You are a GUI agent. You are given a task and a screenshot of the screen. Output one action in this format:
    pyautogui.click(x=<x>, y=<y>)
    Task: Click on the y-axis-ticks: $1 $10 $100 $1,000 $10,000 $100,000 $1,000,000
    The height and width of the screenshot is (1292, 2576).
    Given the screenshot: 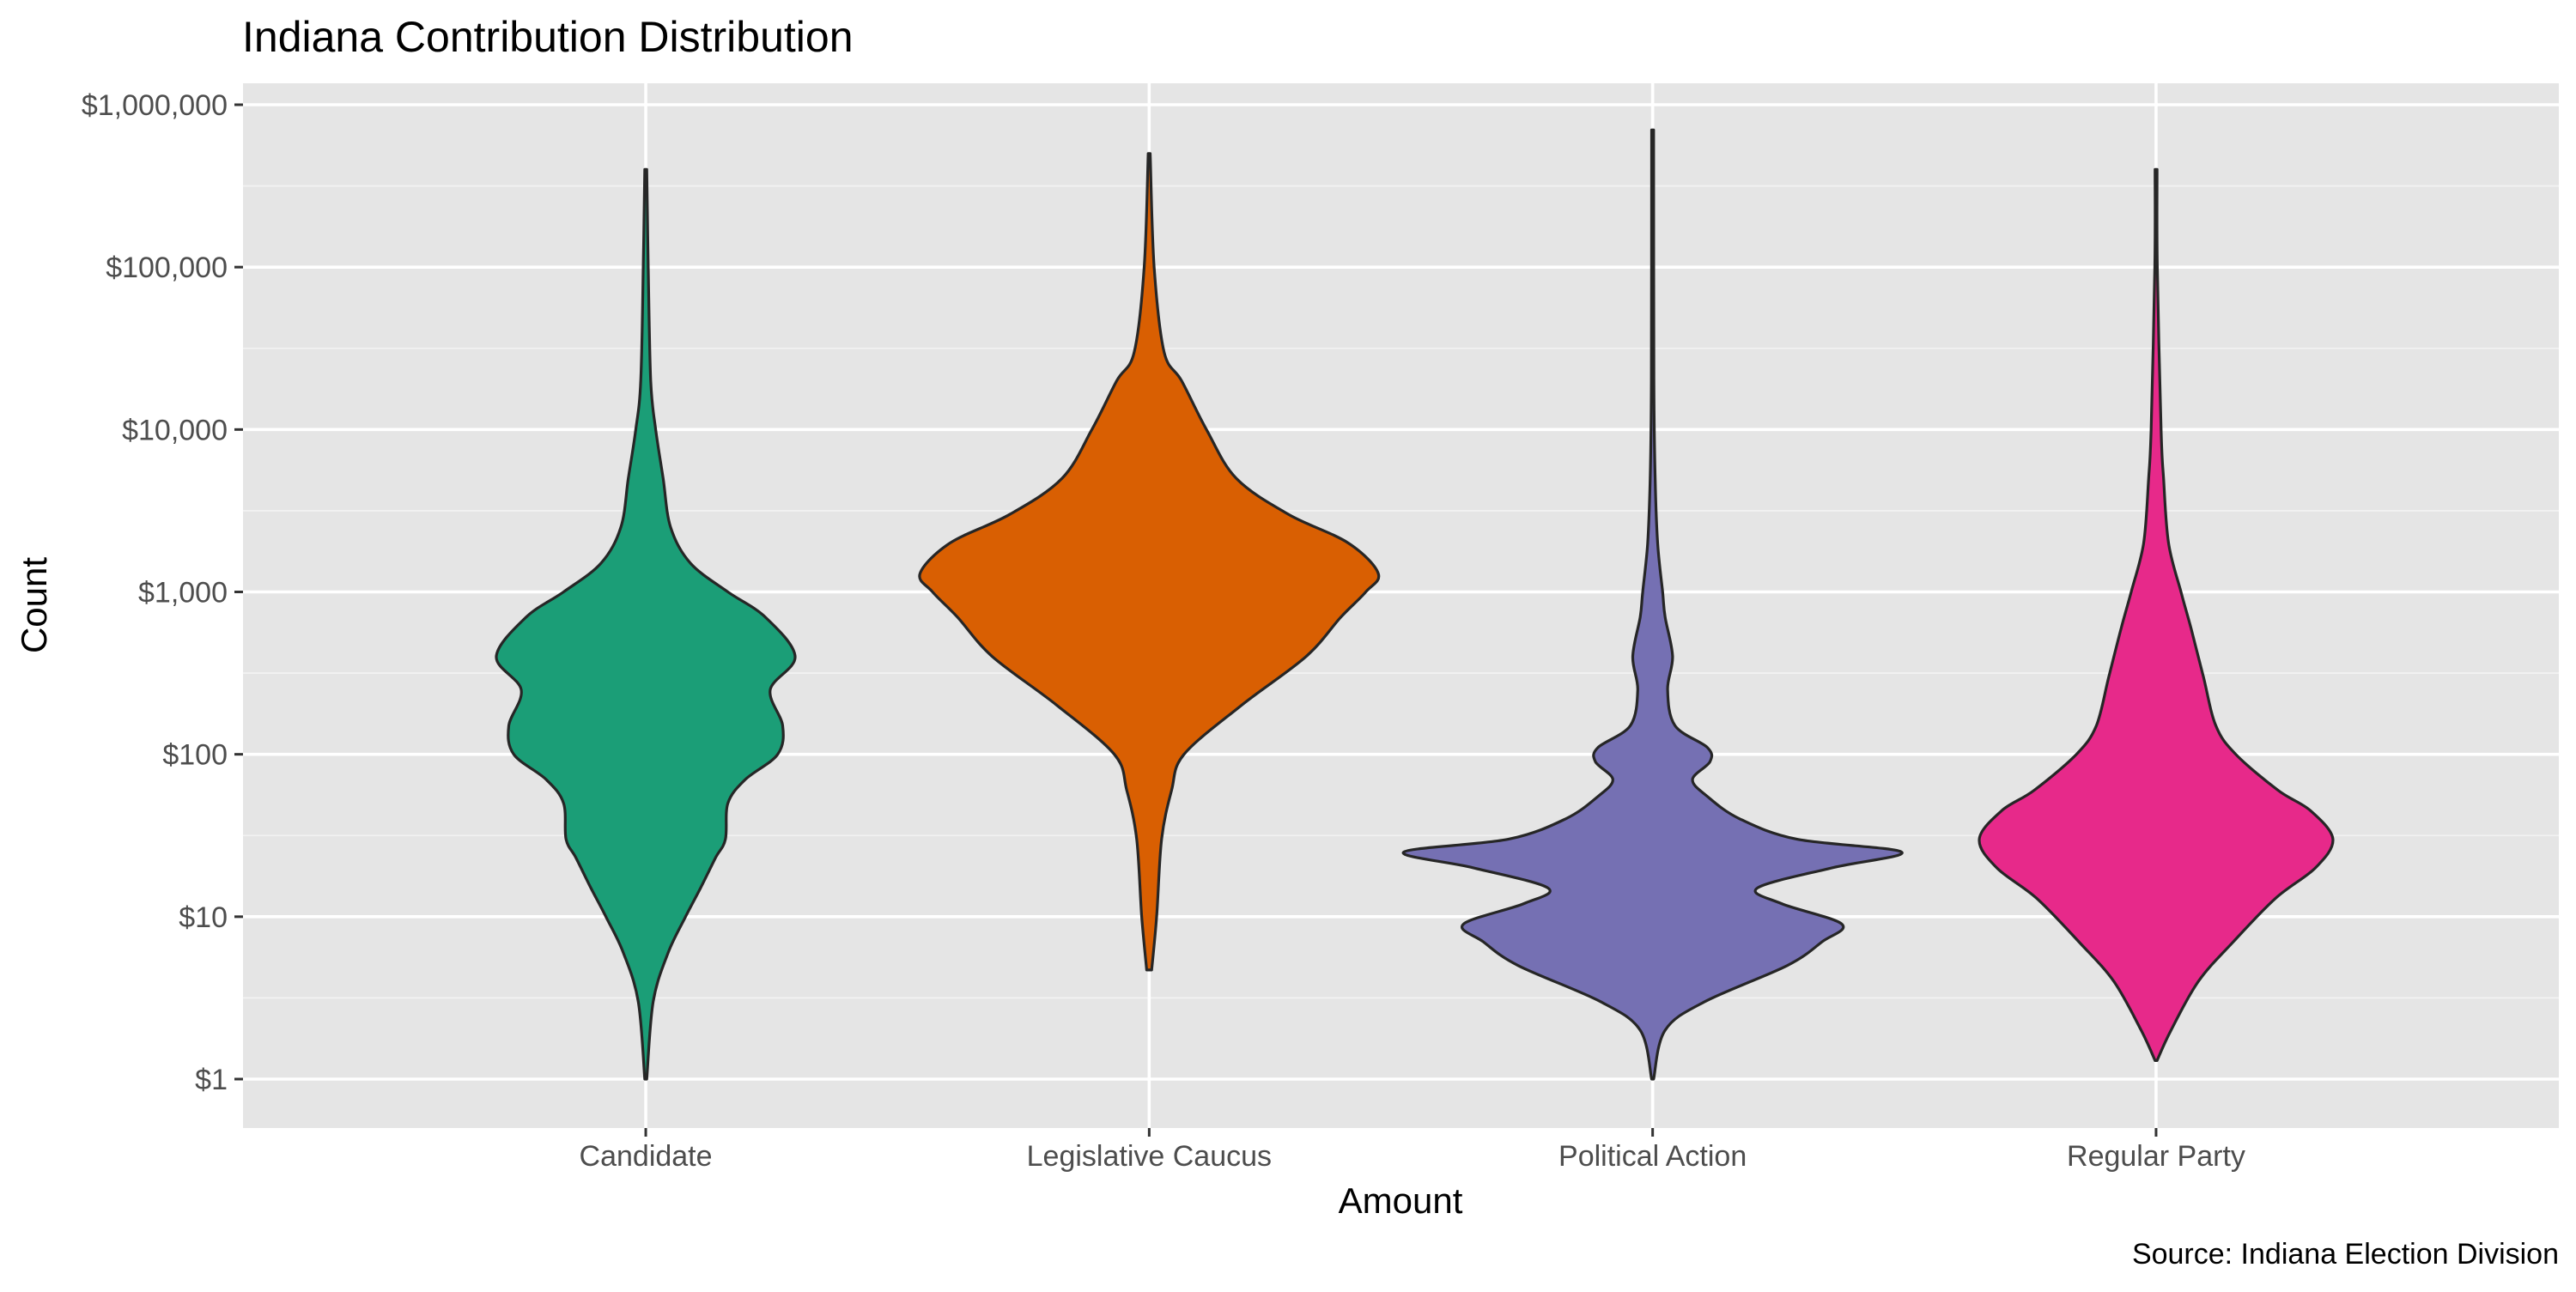 What is the action you would take?
    pyautogui.click(x=162, y=592)
    